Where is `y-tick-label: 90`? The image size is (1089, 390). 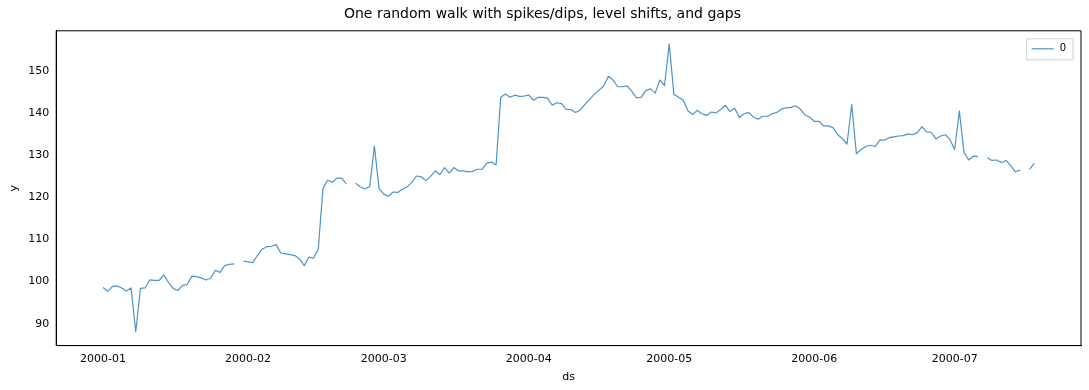
y-tick-label: 90 is located at coordinates (42, 323).